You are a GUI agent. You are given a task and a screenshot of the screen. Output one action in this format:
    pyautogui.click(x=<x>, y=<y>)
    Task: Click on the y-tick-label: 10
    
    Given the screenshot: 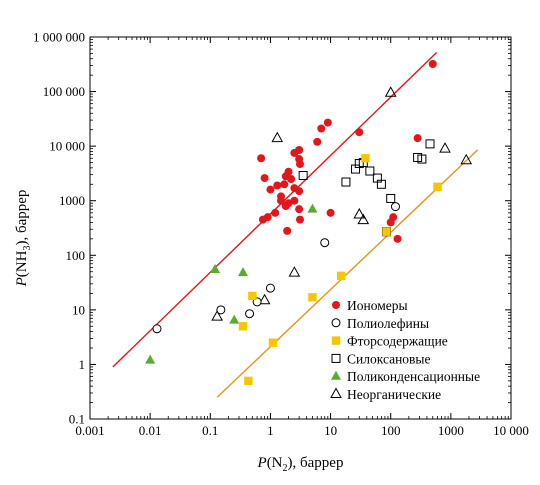 What is the action you would take?
    pyautogui.click(x=78, y=309)
    